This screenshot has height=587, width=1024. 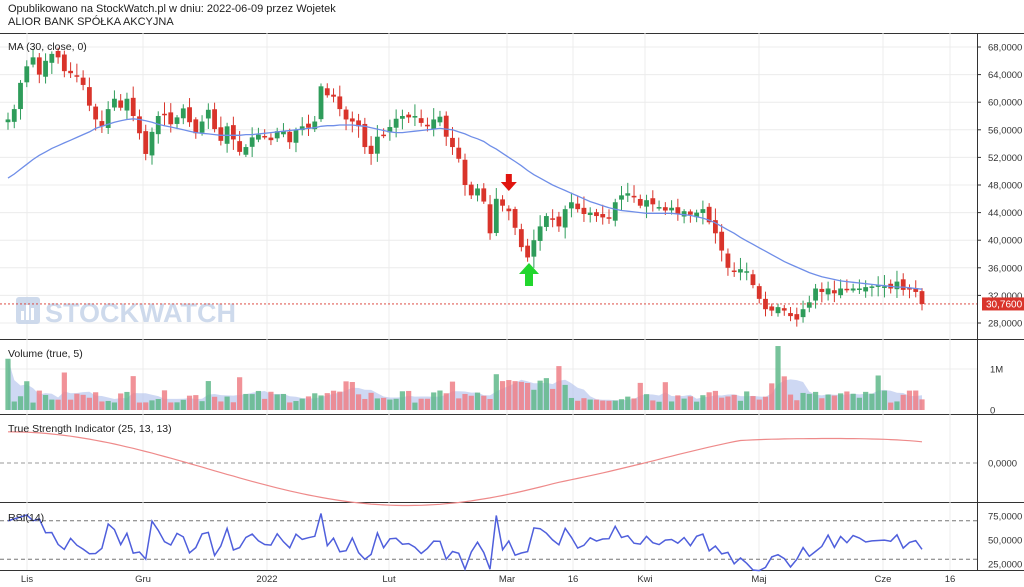 I want to click on tsi-label: True Strength Indicator (25, 13, 13), so click(x=90, y=429).